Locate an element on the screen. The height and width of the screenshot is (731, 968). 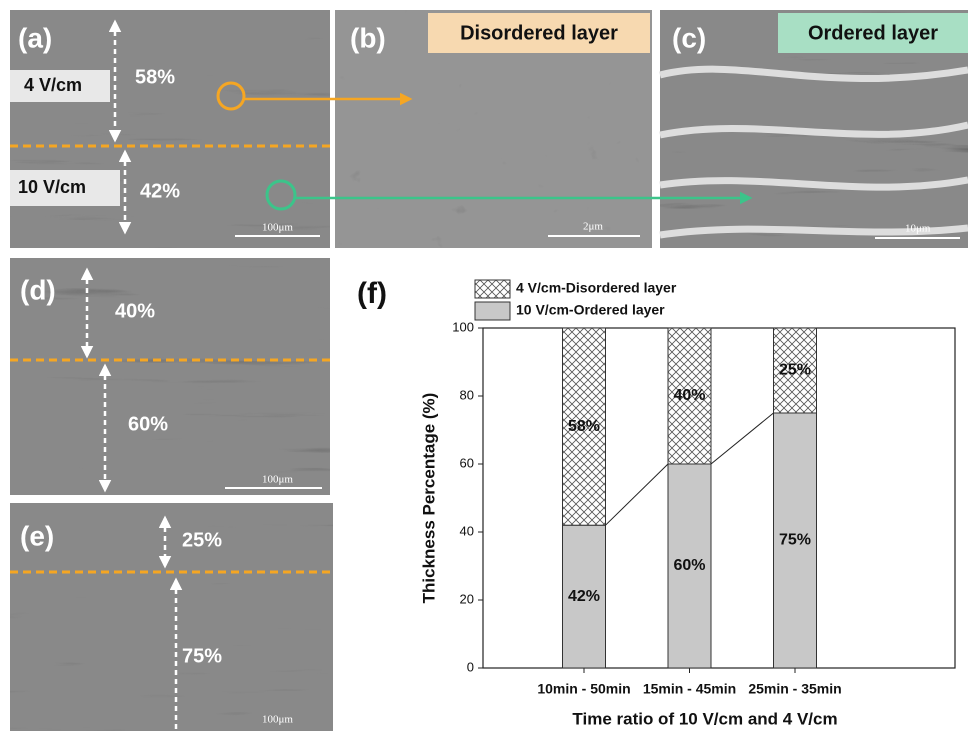
panel-label: (c) is located at coordinates (689, 37).